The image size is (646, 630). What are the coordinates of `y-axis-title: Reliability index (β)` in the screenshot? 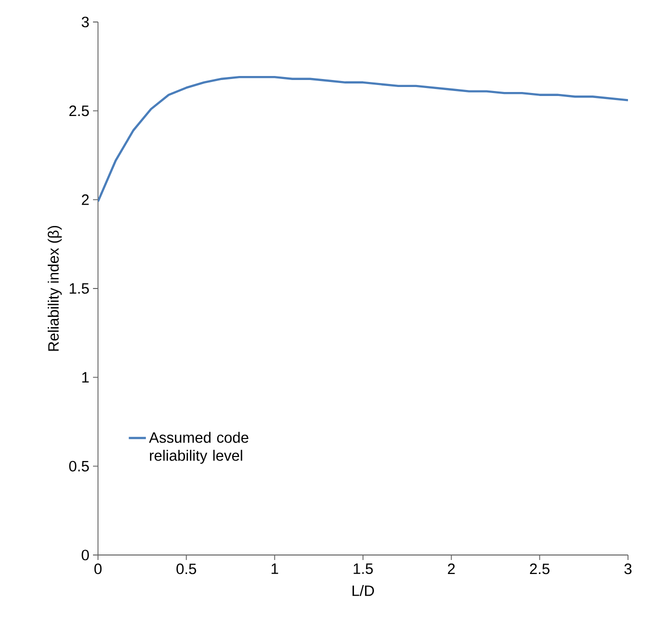 It's located at (55, 288).